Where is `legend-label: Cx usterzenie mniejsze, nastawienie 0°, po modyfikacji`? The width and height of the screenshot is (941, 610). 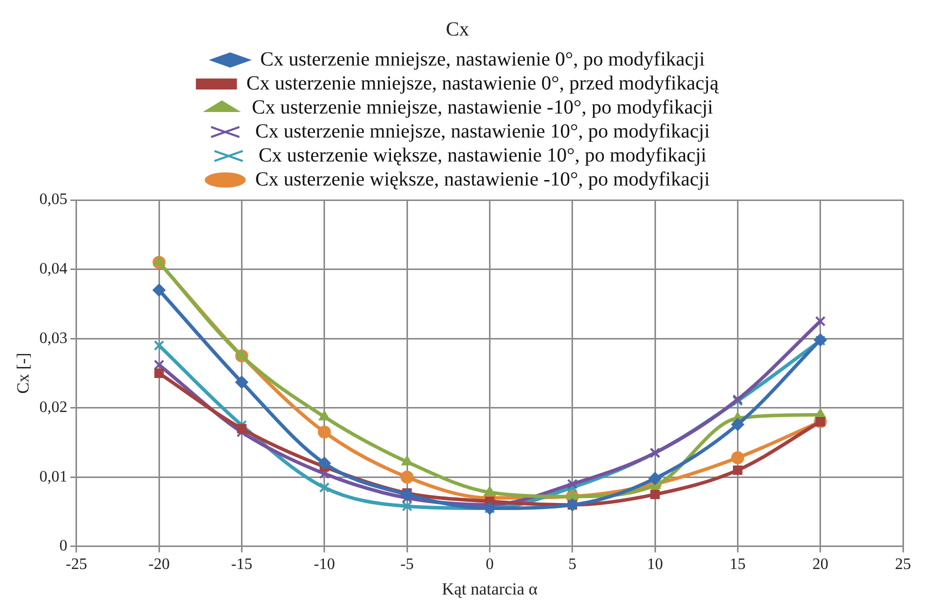
legend-label: Cx usterzenie mniejsze, nastawienie 0°, po modyfikacji is located at coordinates (483, 59).